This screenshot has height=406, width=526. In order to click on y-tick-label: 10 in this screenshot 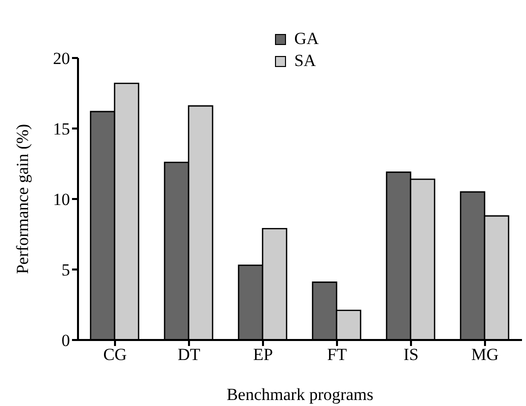, I will do `click(61, 200)`.